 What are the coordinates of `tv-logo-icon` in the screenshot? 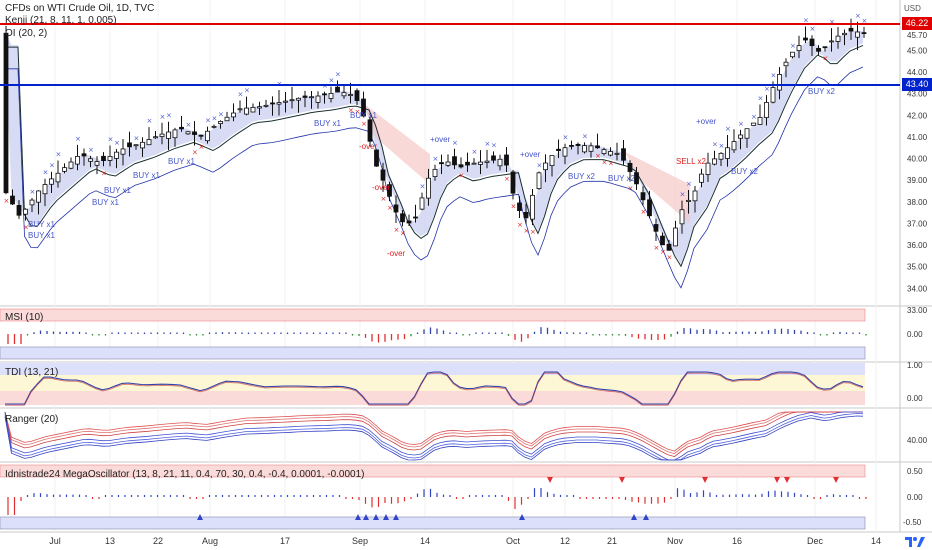 It's located at (915, 541).